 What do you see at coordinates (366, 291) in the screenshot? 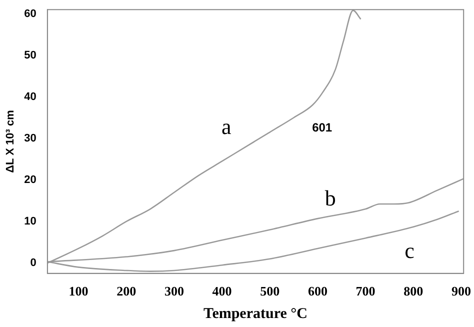
I see `x-tick-label: 700` at bounding box center [366, 291].